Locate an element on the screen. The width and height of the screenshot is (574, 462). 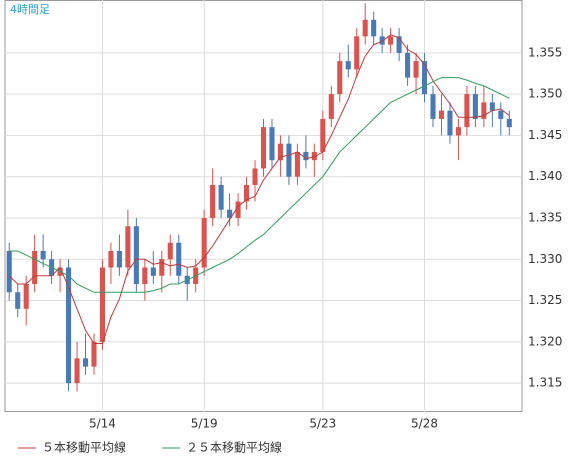
legend-label: ２５本移動平均線 is located at coordinates (234, 447).